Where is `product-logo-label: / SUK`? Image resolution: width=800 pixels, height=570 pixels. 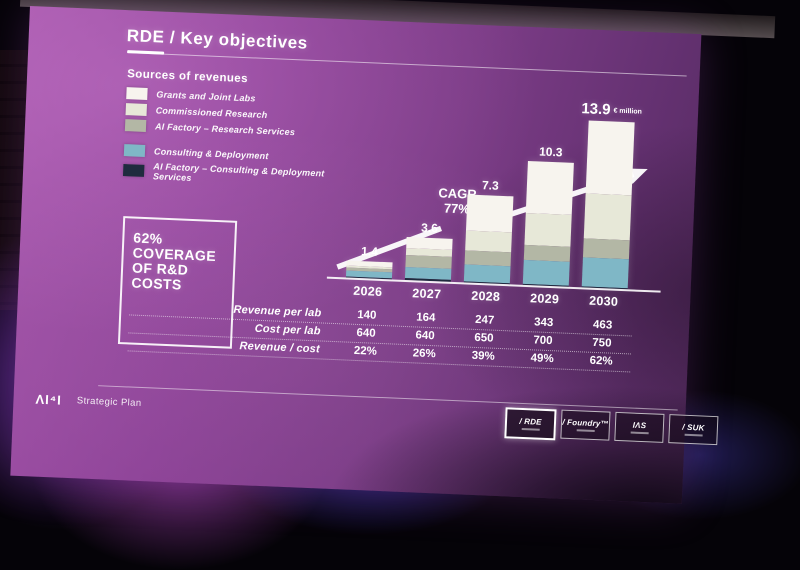
product-logo-label: / SUK is located at coordinates (693, 427).